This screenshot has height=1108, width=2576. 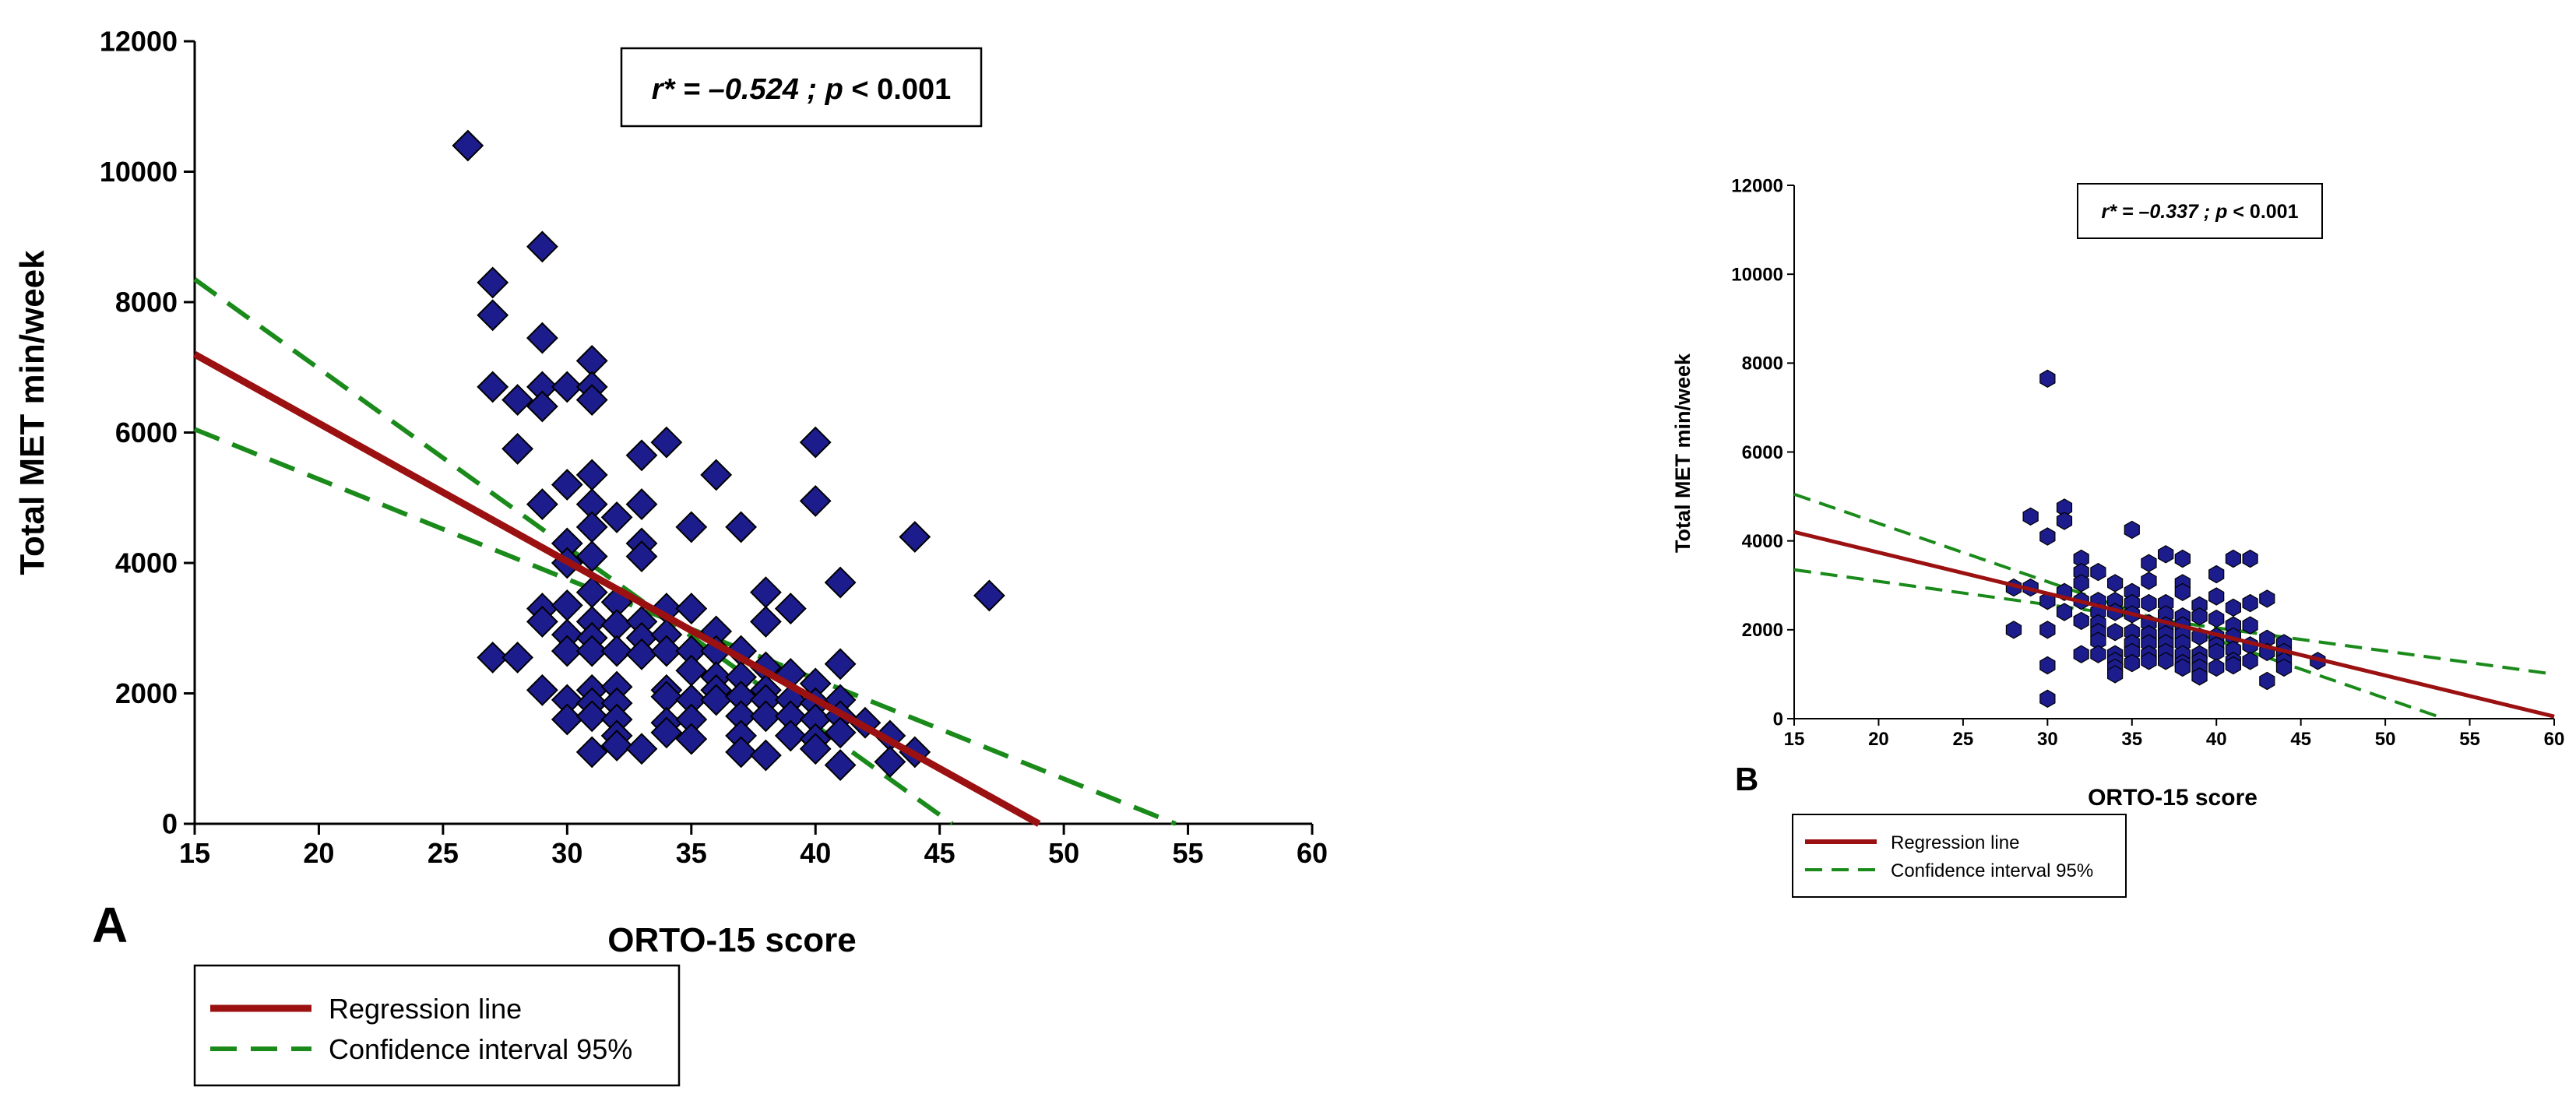 What do you see at coordinates (801, 88) in the screenshot?
I see `panel-a-annotation-box` at bounding box center [801, 88].